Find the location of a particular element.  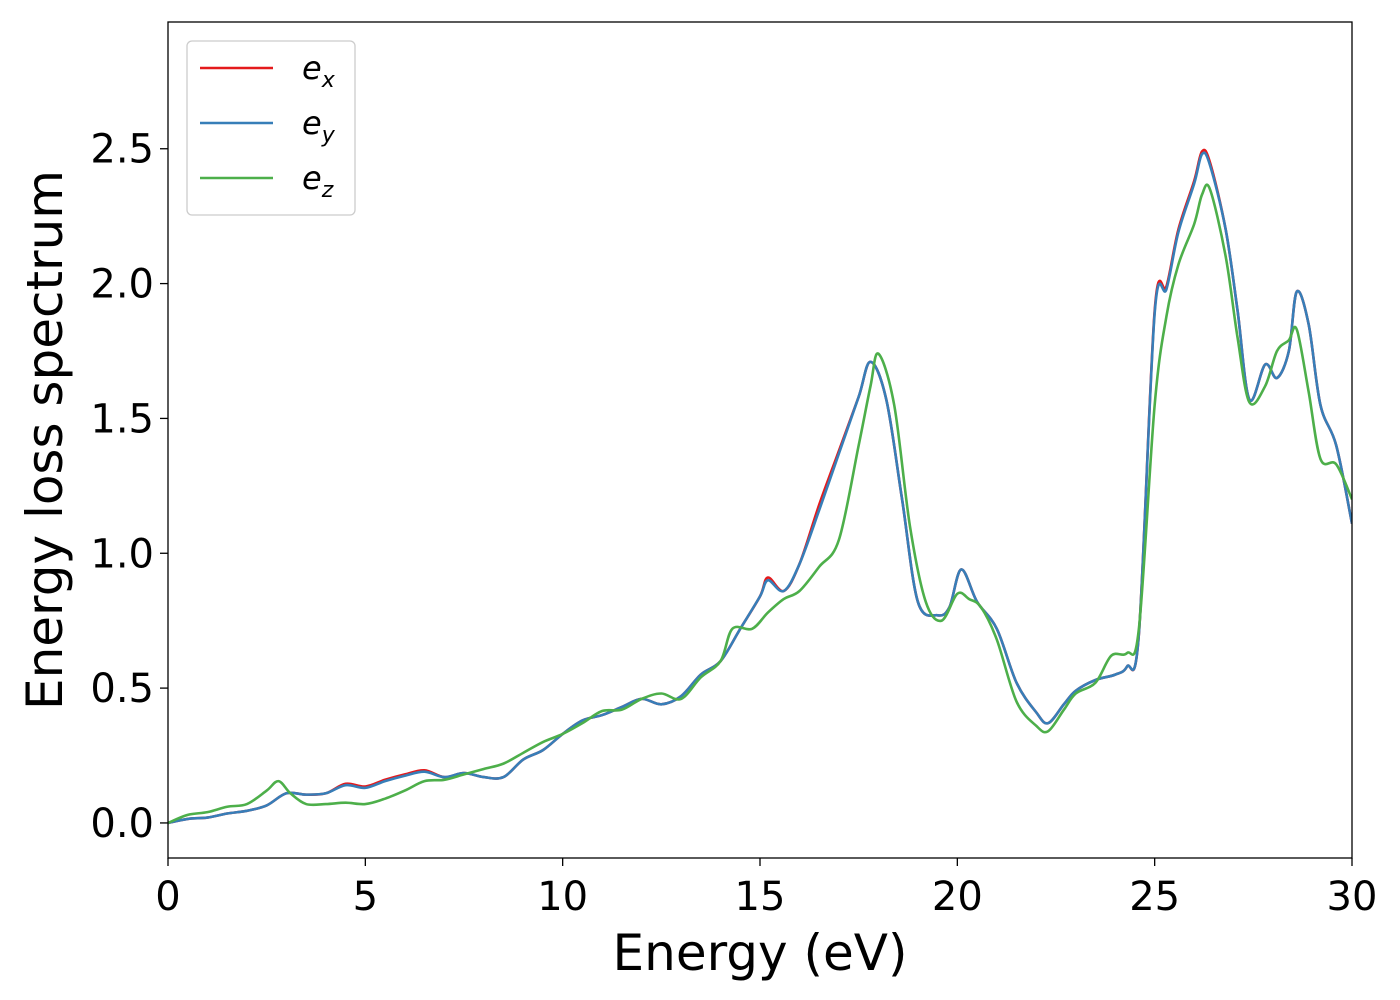

legend-box is located at coordinates (271, 128).